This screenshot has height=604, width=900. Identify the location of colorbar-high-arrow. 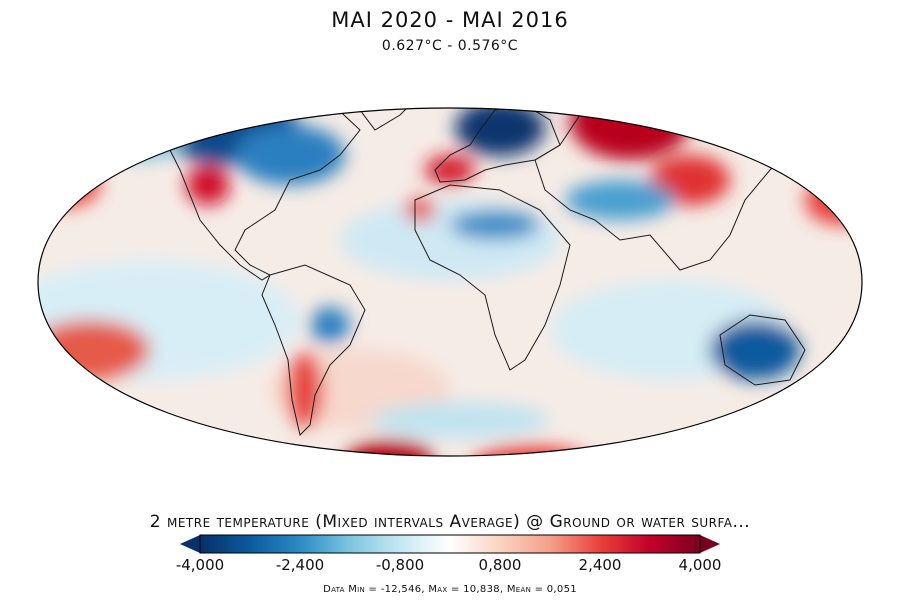
(710, 544).